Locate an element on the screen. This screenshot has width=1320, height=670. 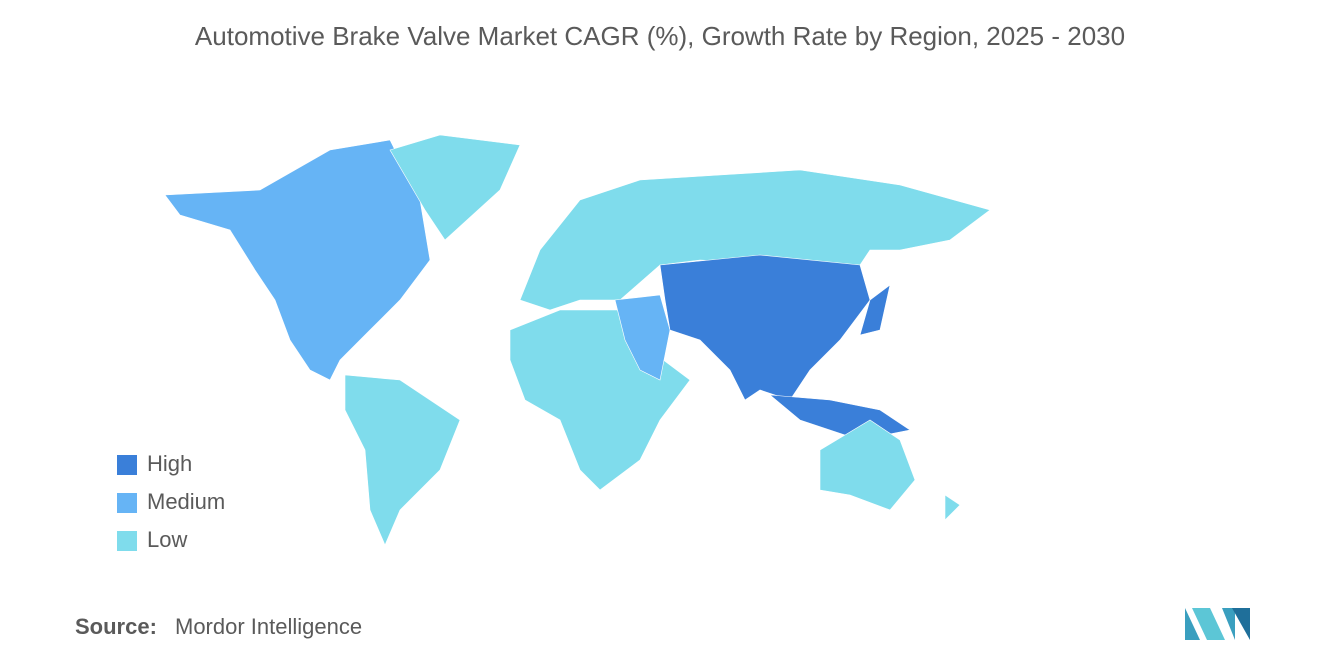
logo is located at coordinates (1217, 624).